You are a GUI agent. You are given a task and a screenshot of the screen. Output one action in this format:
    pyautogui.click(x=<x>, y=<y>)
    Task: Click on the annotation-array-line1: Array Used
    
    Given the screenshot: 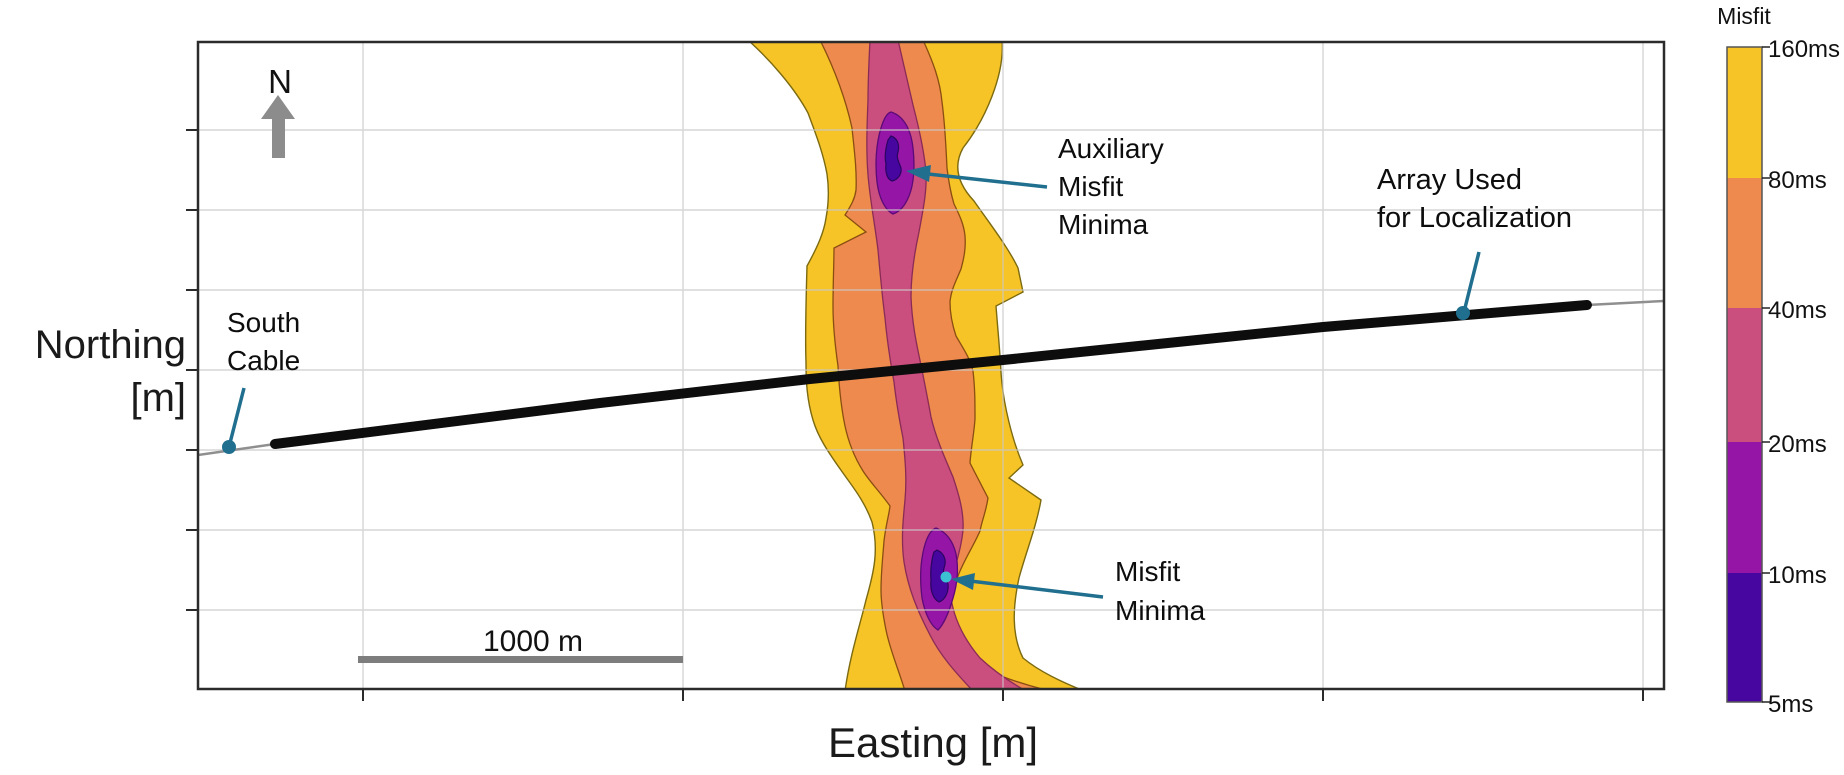 What is the action you would take?
    pyautogui.click(x=1450, y=180)
    